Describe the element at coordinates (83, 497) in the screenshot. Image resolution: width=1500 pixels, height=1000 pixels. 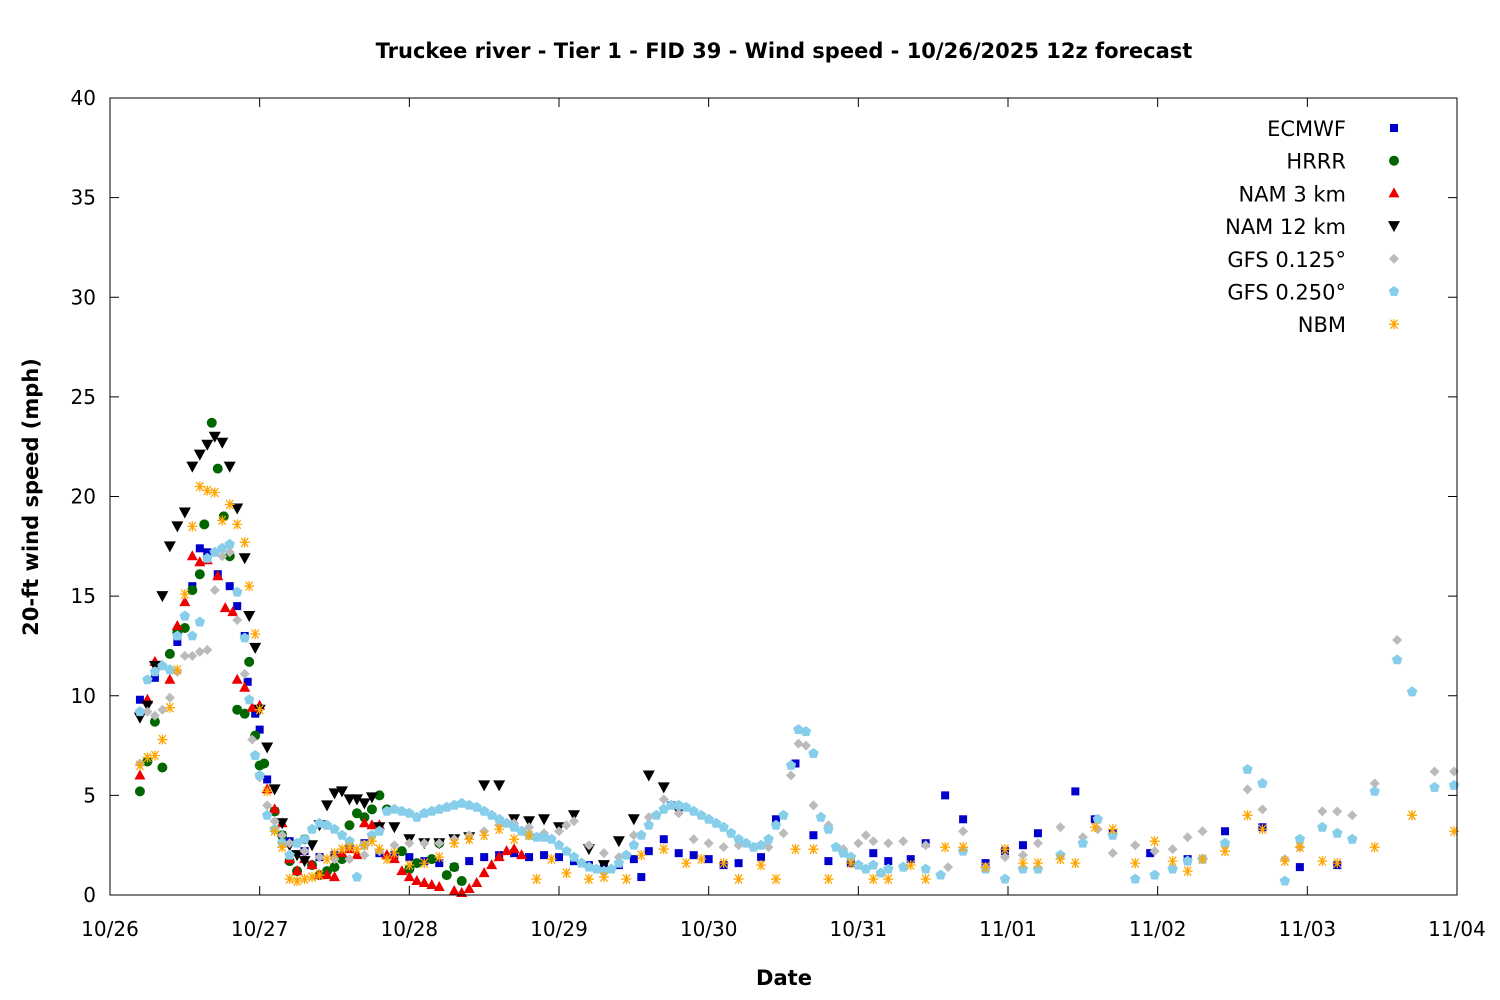
I see `y-tick-label: 20` at that location.